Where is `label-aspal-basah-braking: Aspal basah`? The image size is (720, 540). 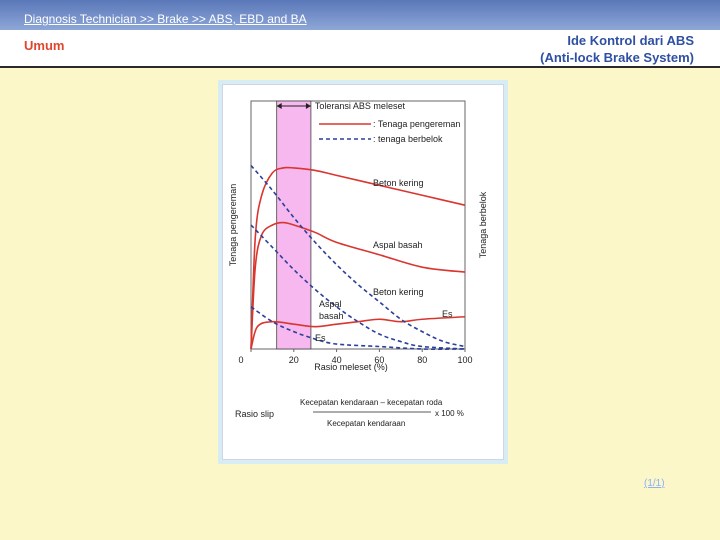 label-aspal-basah-braking: Aspal basah is located at coordinates (398, 245).